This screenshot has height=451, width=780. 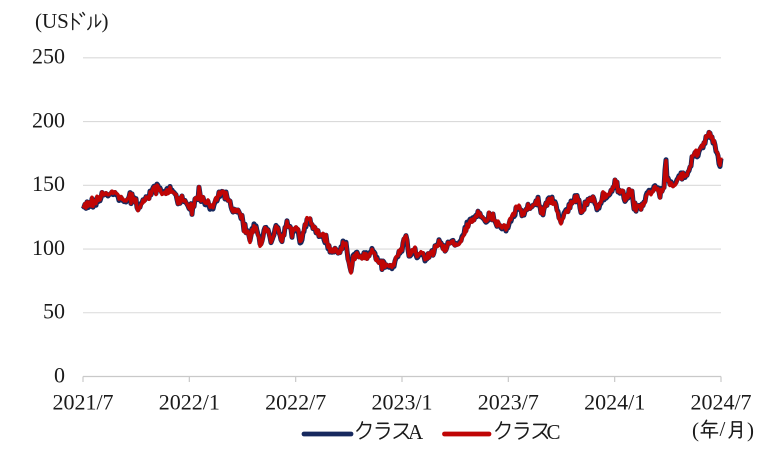 What do you see at coordinates (48, 119) in the screenshot?
I see `svg-text: 200` at bounding box center [48, 119].